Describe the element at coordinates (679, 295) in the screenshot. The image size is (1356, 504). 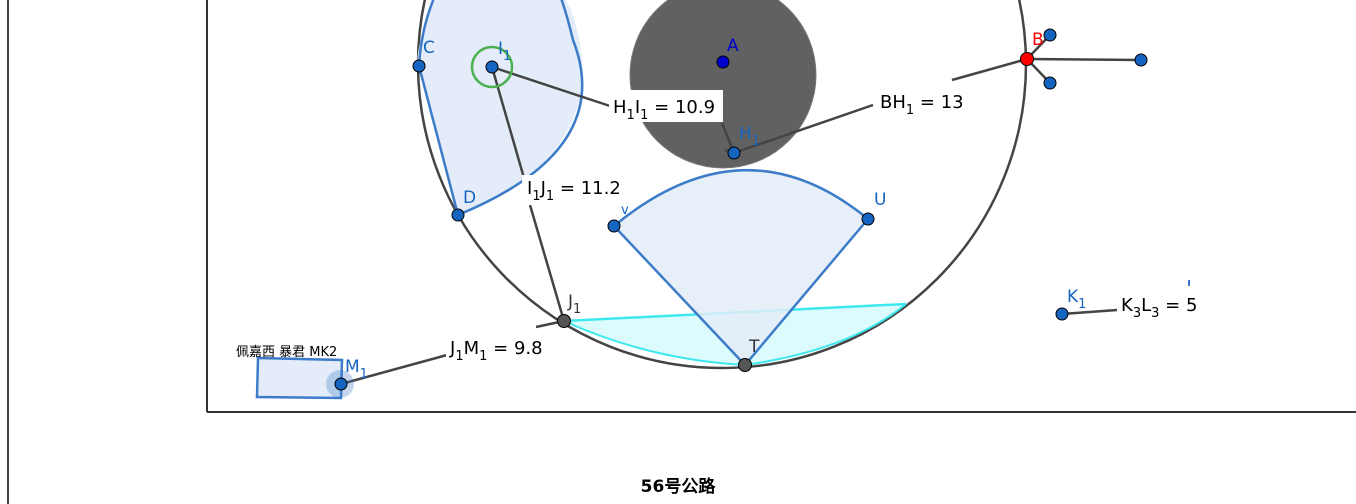
I see `segment-tv` at that location.